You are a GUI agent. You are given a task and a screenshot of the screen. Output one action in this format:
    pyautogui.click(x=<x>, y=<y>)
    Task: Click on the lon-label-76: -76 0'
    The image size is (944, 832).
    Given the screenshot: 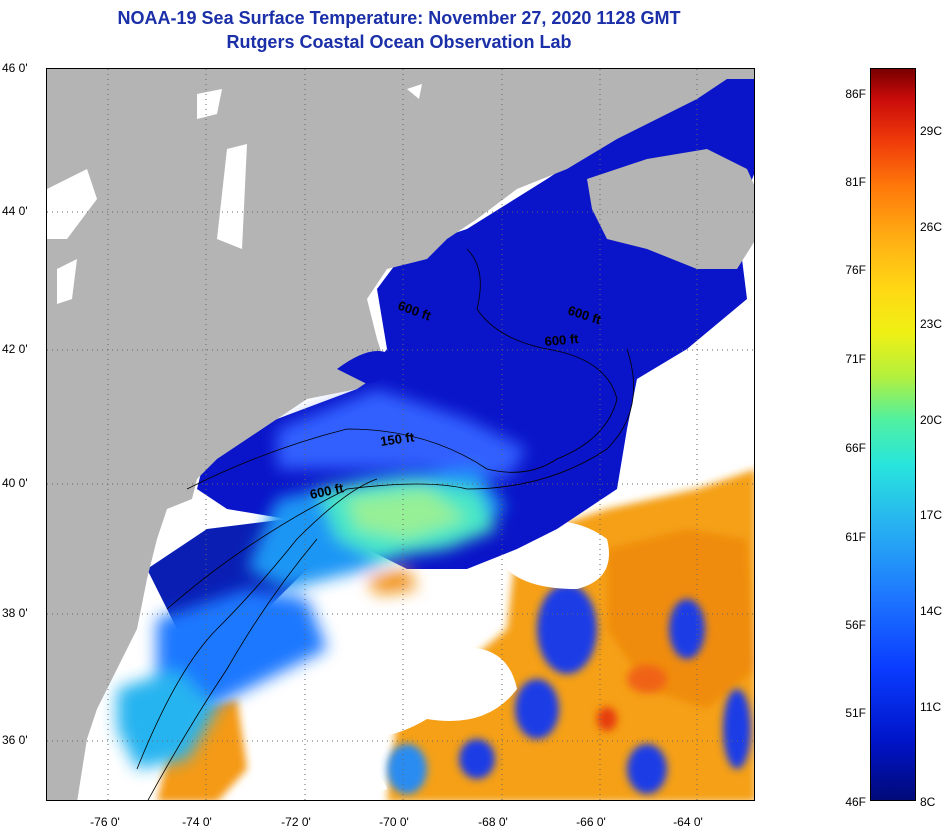 What is the action you would take?
    pyautogui.click(x=105, y=822)
    